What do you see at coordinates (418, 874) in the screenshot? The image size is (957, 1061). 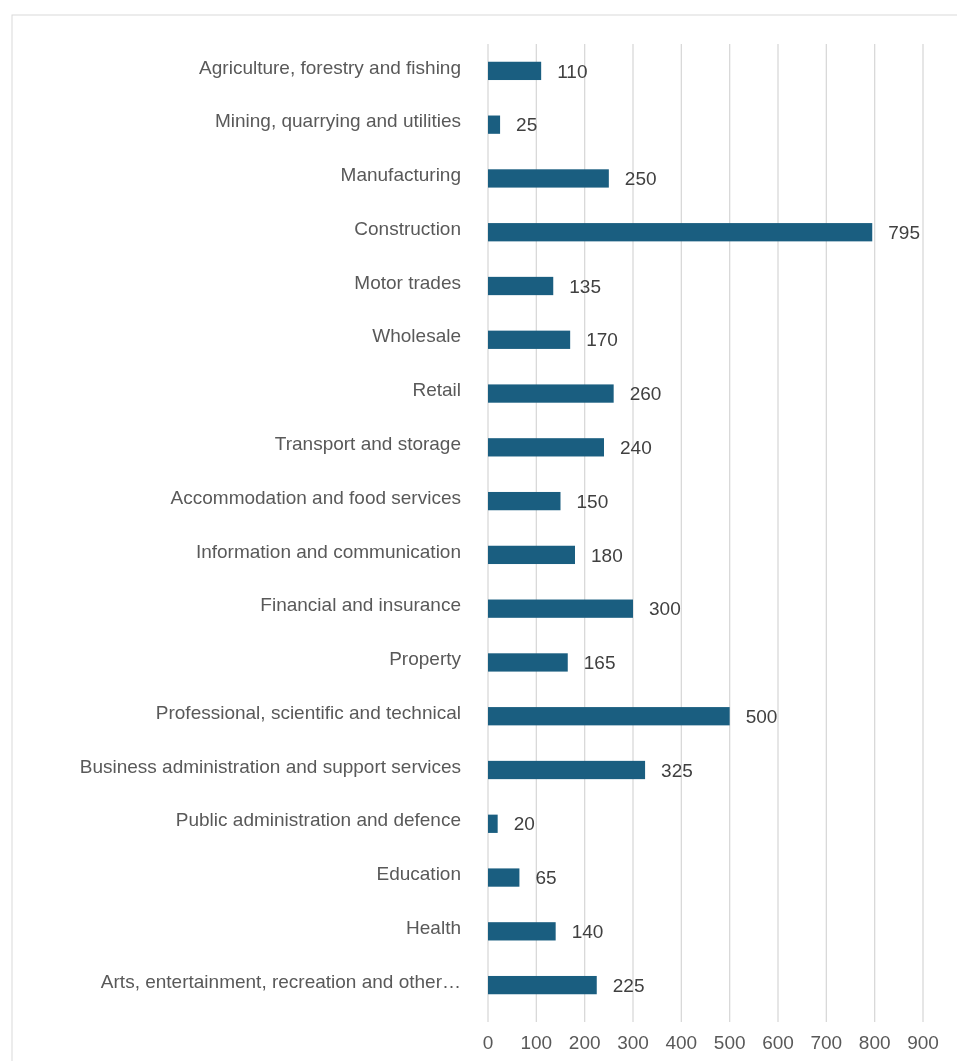 I see `y-tick-label: Education` at bounding box center [418, 874].